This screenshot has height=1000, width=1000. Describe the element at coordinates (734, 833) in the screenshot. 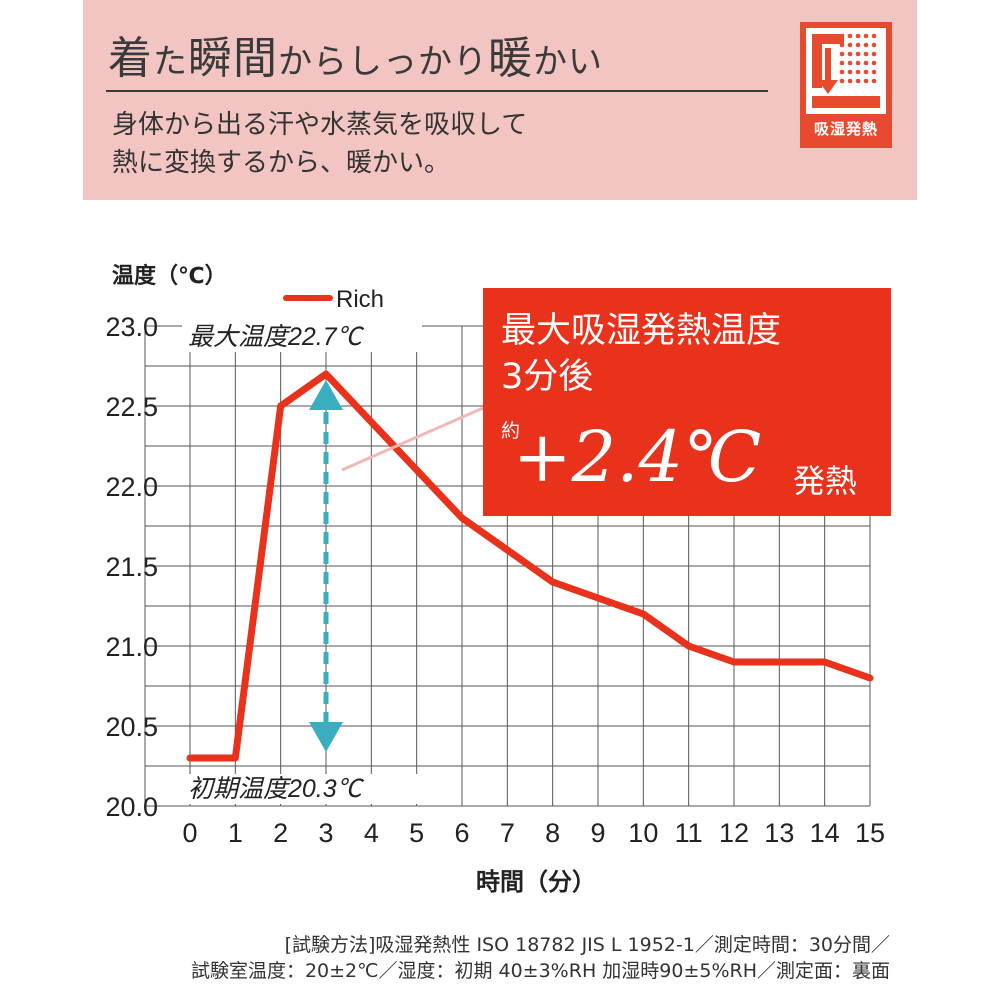

I see `x-tick-label: 12` at that location.